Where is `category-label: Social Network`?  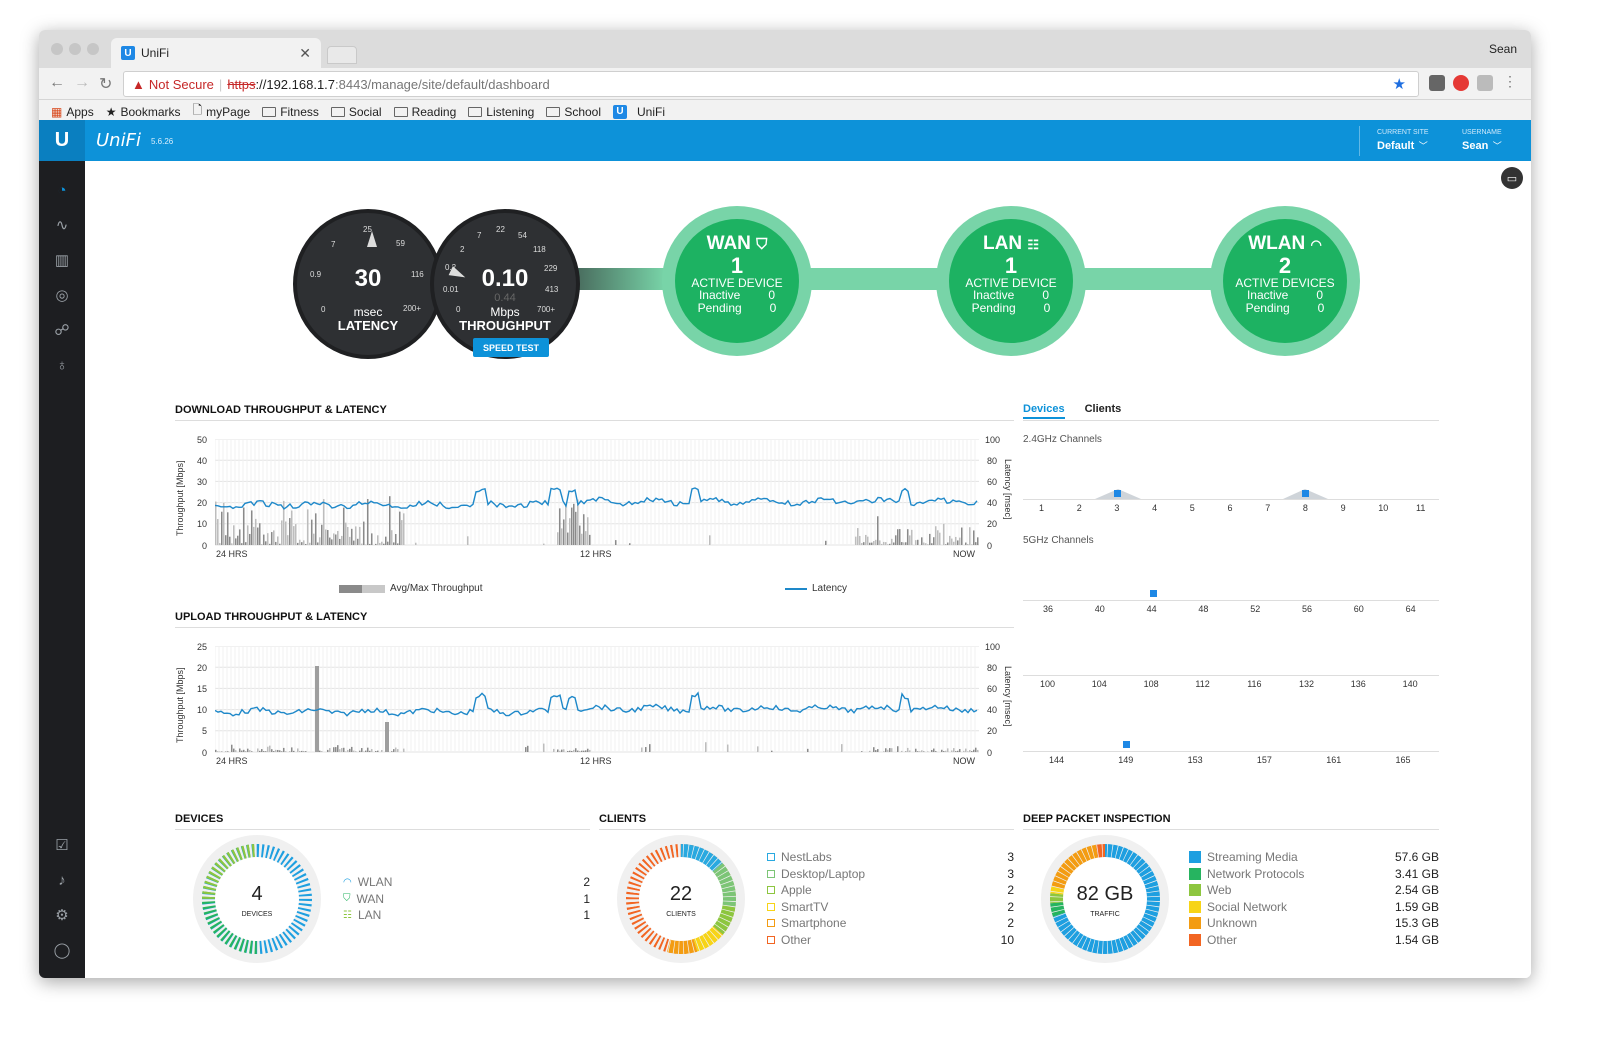
category-label: Social Network is located at coordinates (1247, 906).